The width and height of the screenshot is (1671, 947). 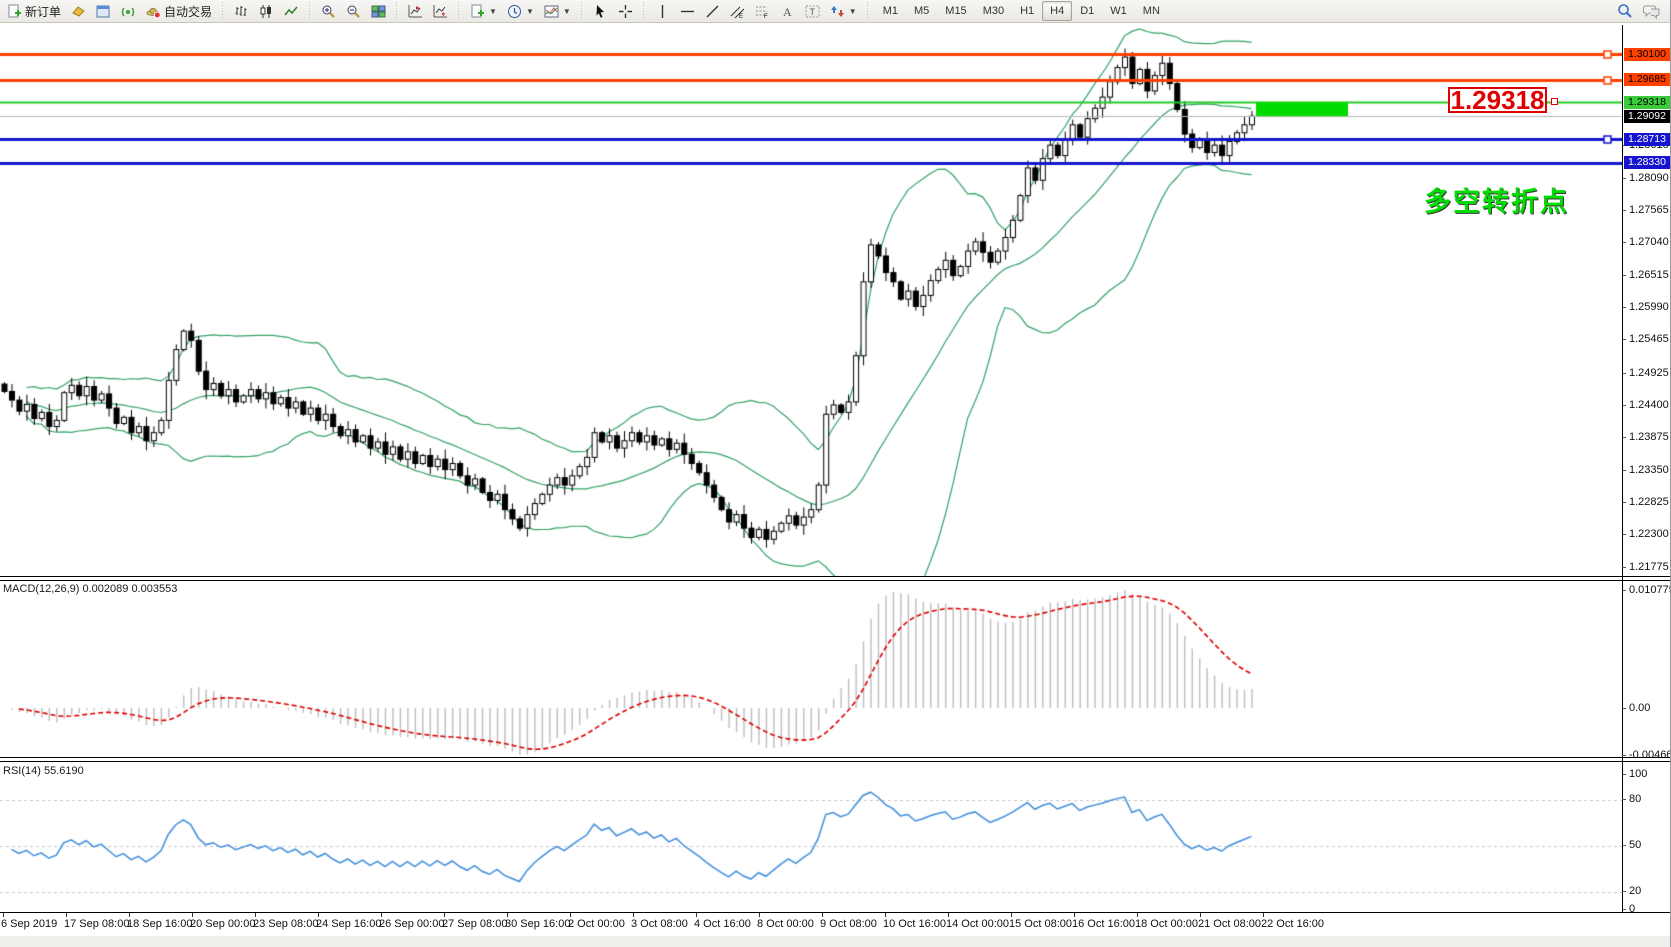 What do you see at coordinates (1649, 437) in the screenshot?
I see `price-scale-tick: 1.23875` at bounding box center [1649, 437].